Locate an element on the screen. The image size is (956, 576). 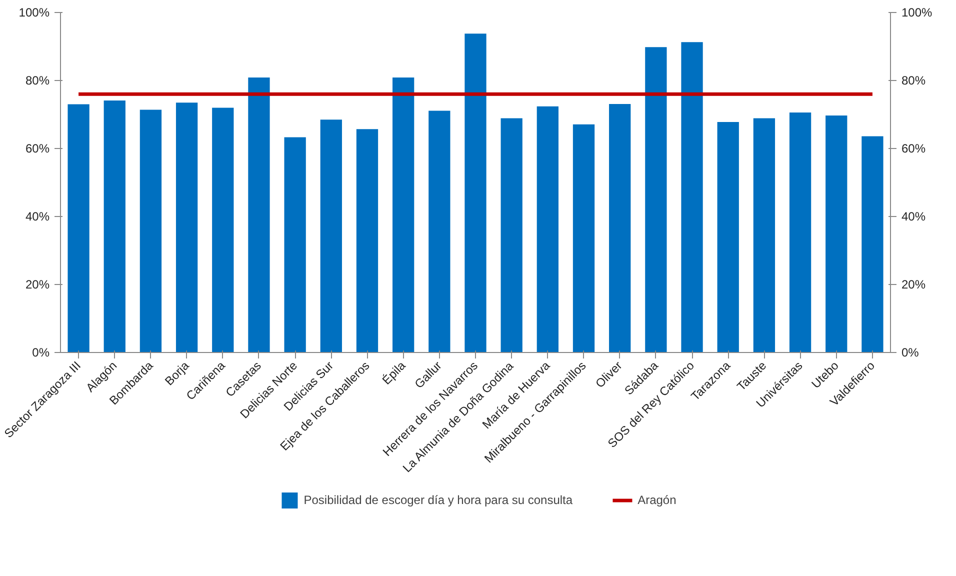
legend-label: Aragón is located at coordinates (657, 500).